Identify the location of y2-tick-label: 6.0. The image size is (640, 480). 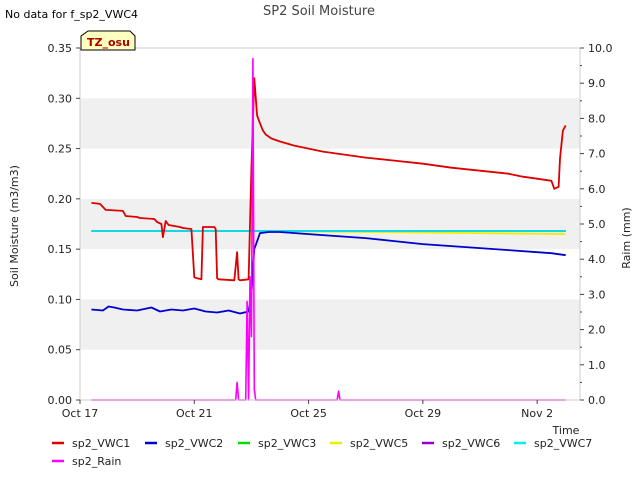
(597, 189).